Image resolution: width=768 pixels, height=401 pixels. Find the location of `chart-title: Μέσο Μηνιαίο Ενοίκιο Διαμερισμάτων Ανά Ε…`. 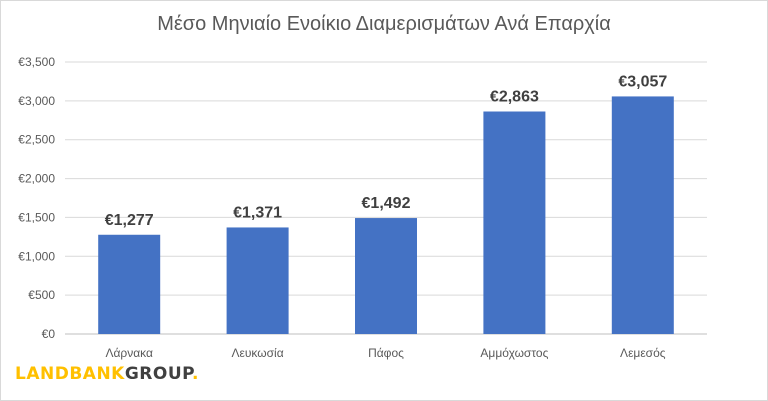

chart-title: Μέσο Μηνιαίο Ενοίκιο Διαμερισμάτων Ανά Ε… is located at coordinates (384, 24).